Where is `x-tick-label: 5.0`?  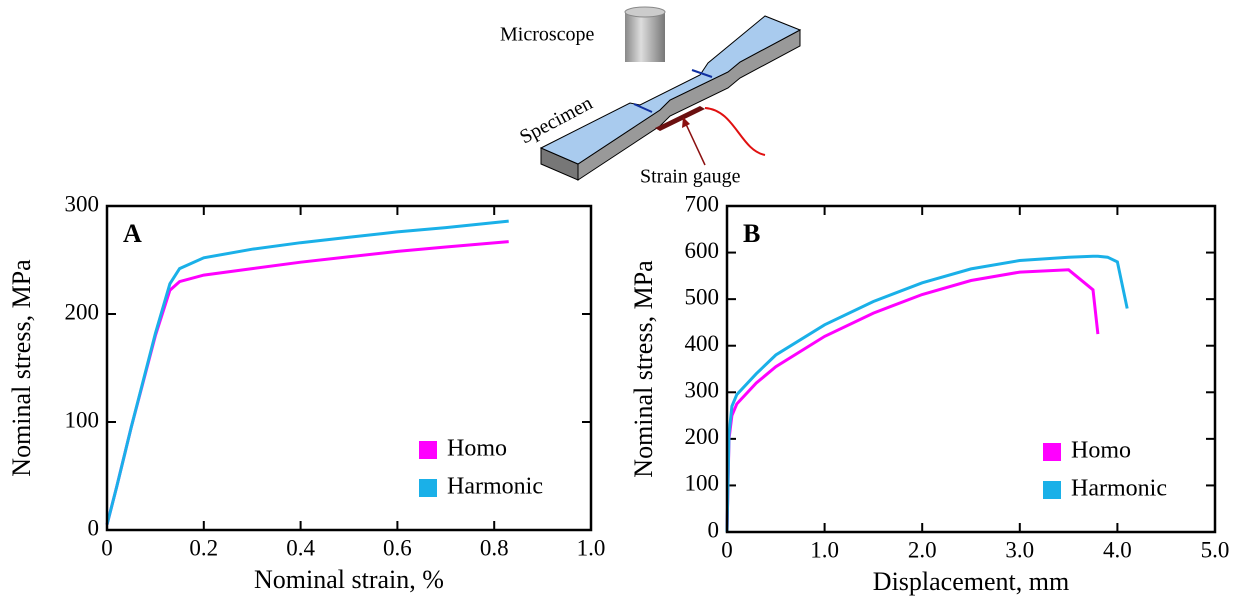 x-tick-label: 5.0 is located at coordinates (1215, 549).